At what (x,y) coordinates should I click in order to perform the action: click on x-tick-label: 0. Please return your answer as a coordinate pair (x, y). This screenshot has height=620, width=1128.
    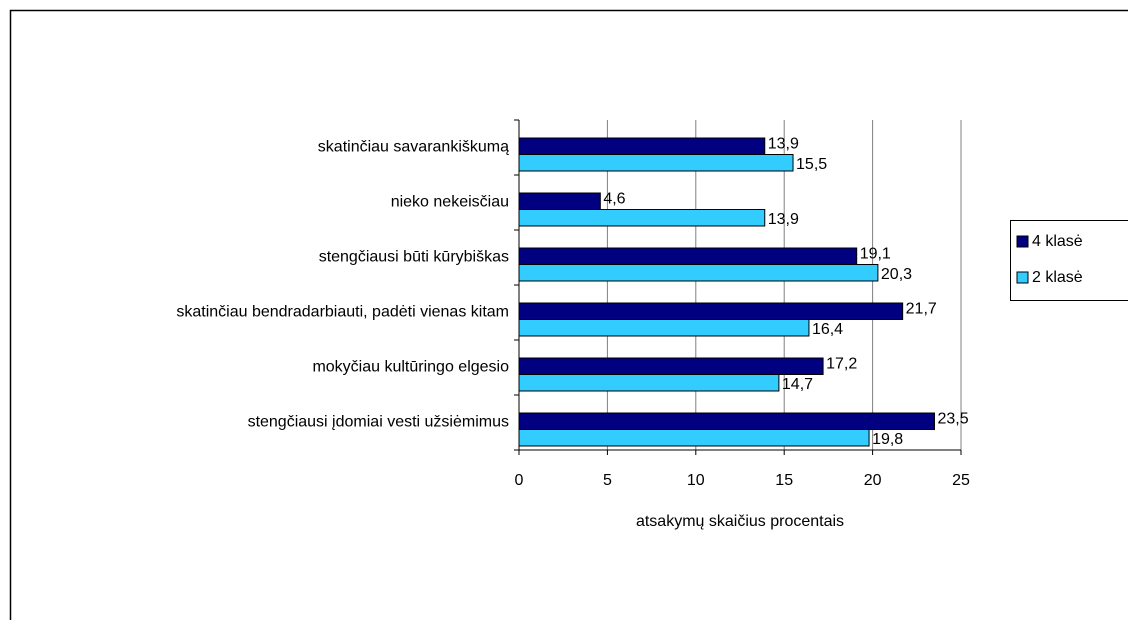
    Looking at the image, I should click on (519, 480).